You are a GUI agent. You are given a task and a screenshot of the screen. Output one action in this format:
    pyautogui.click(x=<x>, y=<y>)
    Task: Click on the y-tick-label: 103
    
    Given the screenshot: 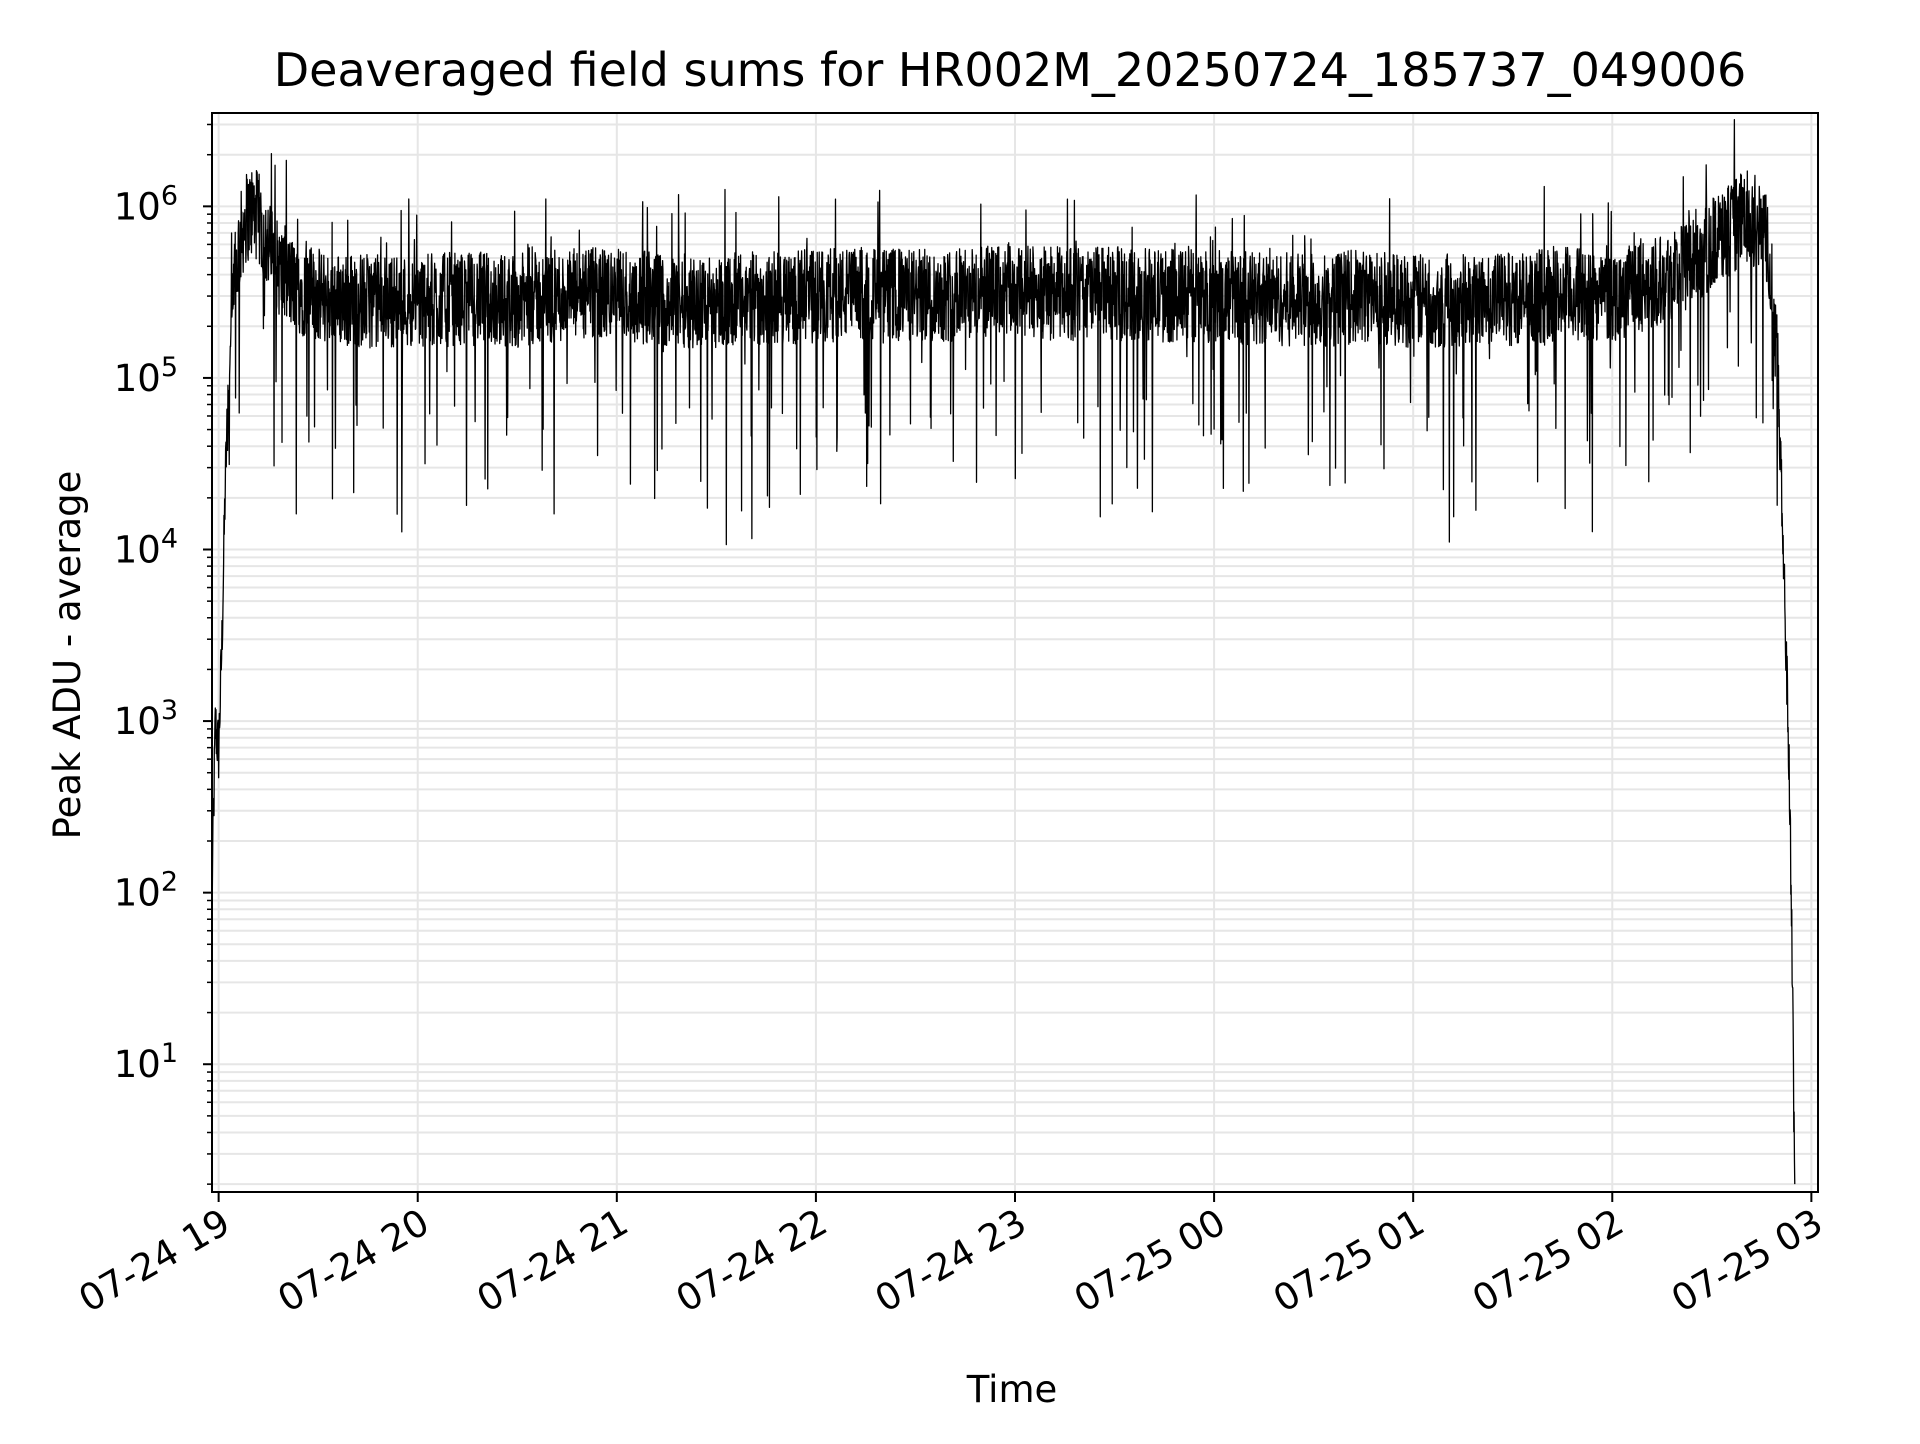 What is the action you would take?
    pyautogui.click(x=146, y=719)
    